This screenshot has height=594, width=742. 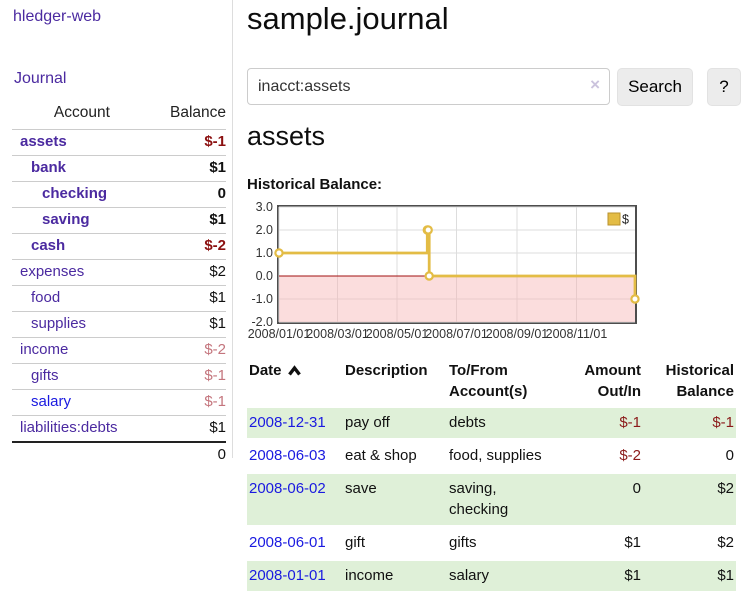 I want to click on x-tick-label: 2008/01/01, so click(x=279, y=334).